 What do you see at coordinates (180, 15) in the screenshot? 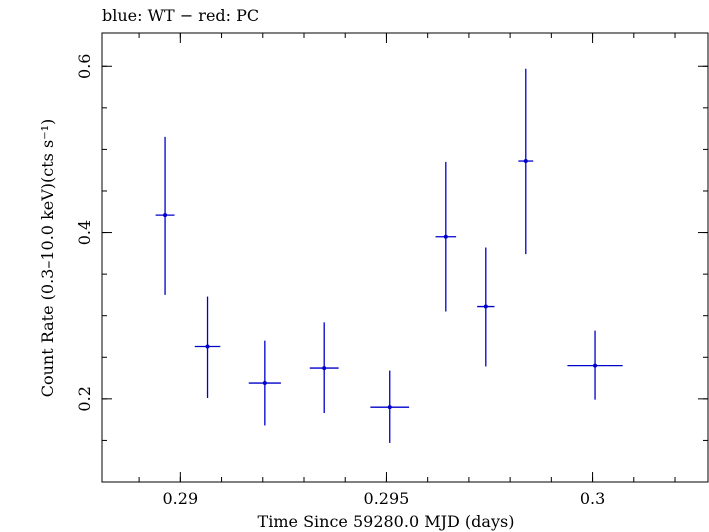
I see `chart-title: blue: WT − red: PC` at bounding box center [180, 15].